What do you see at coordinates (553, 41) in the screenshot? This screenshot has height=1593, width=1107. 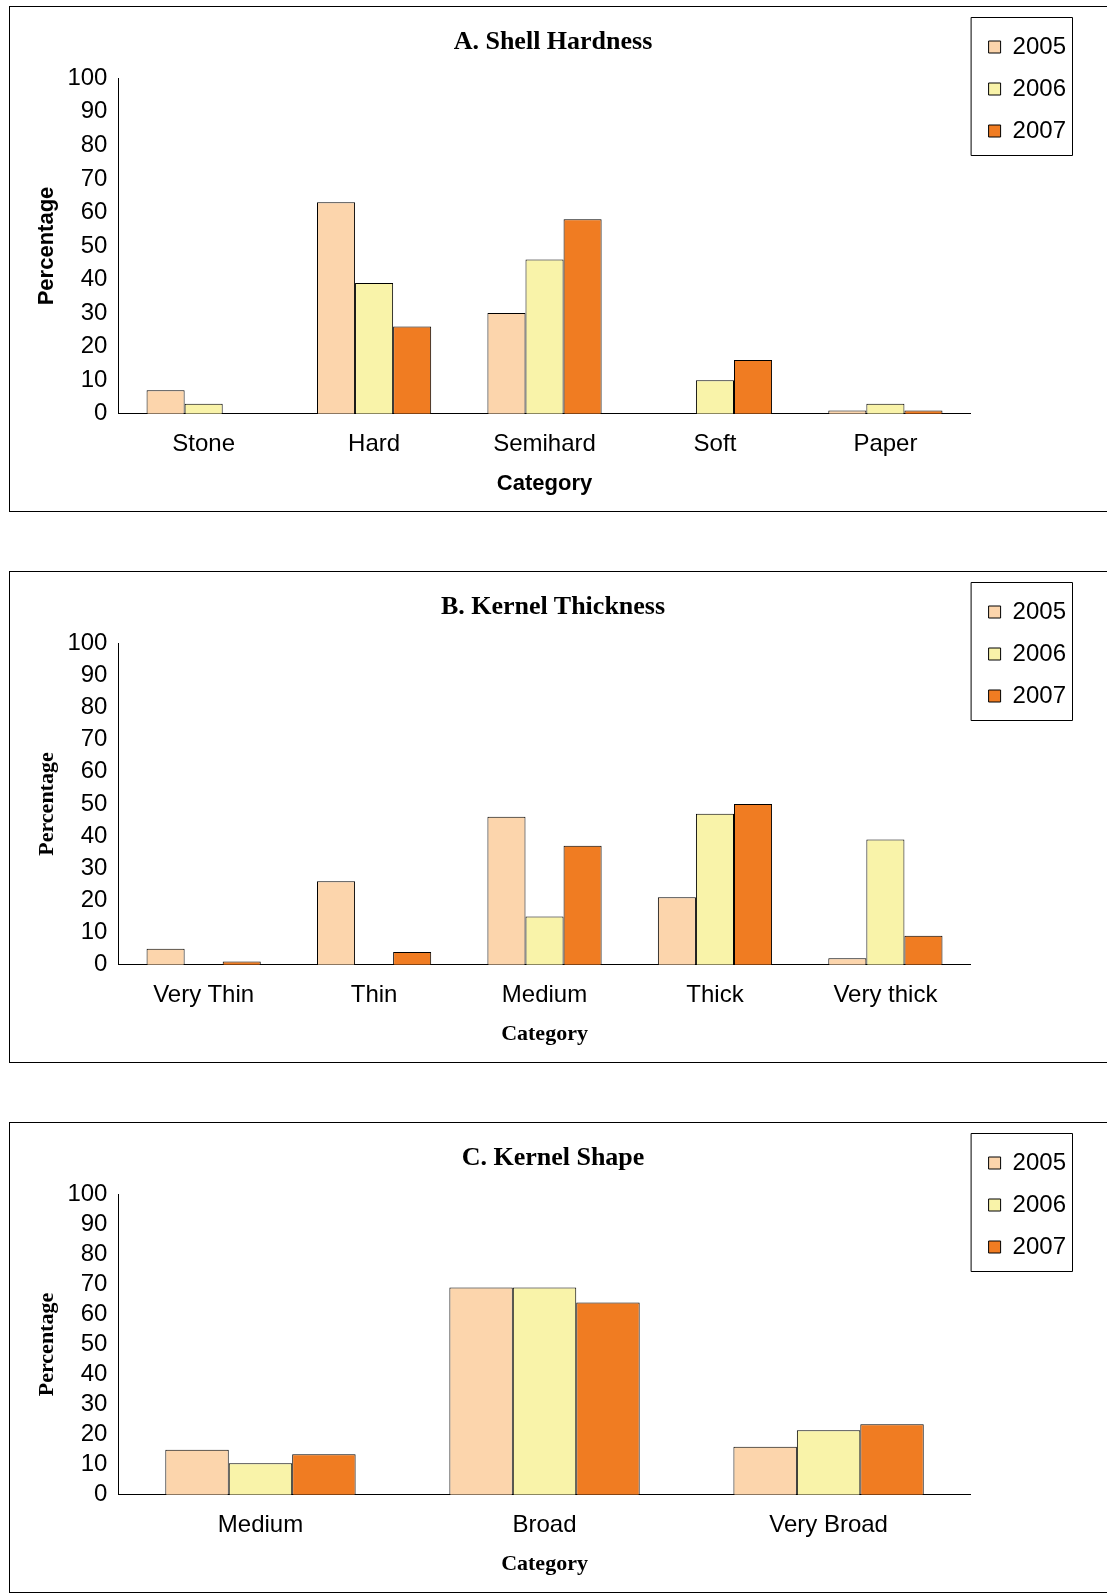 I see `chart-title: A. Shell Hardness` at bounding box center [553, 41].